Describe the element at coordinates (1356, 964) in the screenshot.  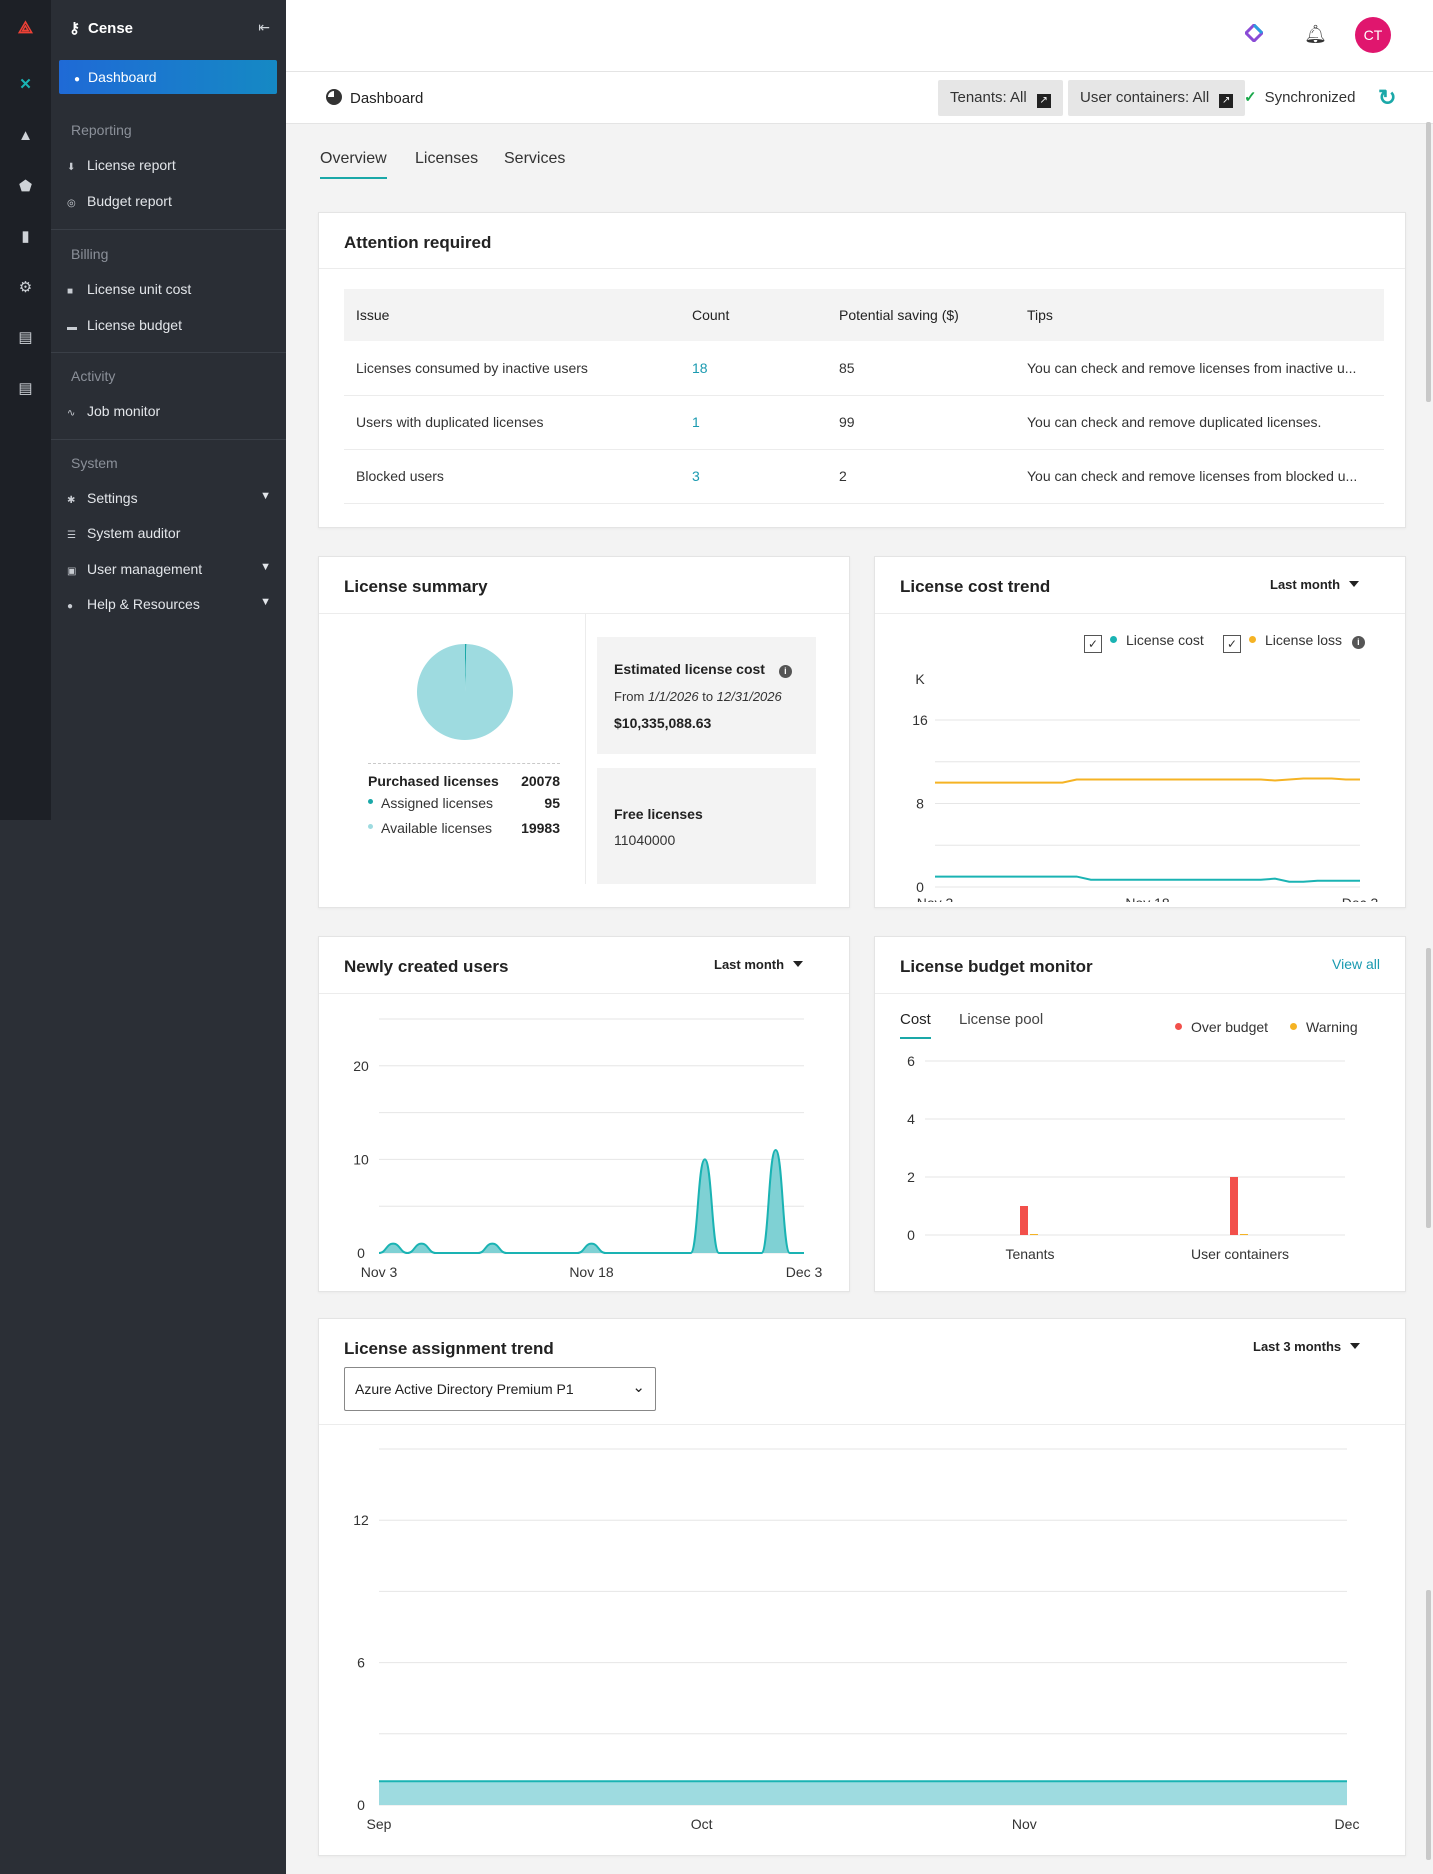
I see `view-all-link: View all` at that location.